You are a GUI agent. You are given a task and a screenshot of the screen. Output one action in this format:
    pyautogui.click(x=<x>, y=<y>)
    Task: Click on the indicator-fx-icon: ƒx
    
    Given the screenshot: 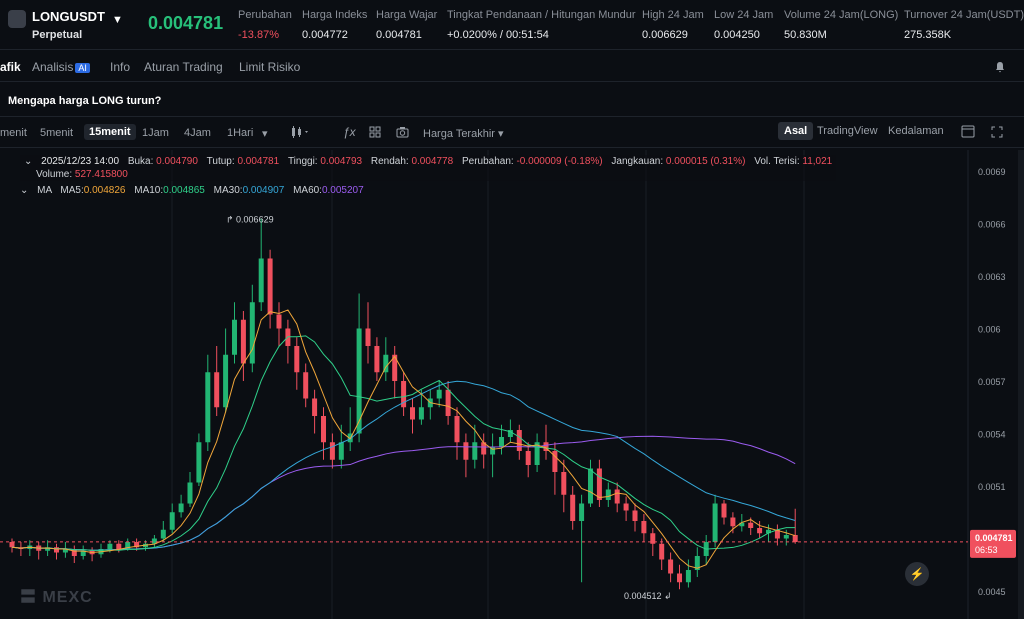 What is the action you would take?
    pyautogui.click(x=349, y=132)
    